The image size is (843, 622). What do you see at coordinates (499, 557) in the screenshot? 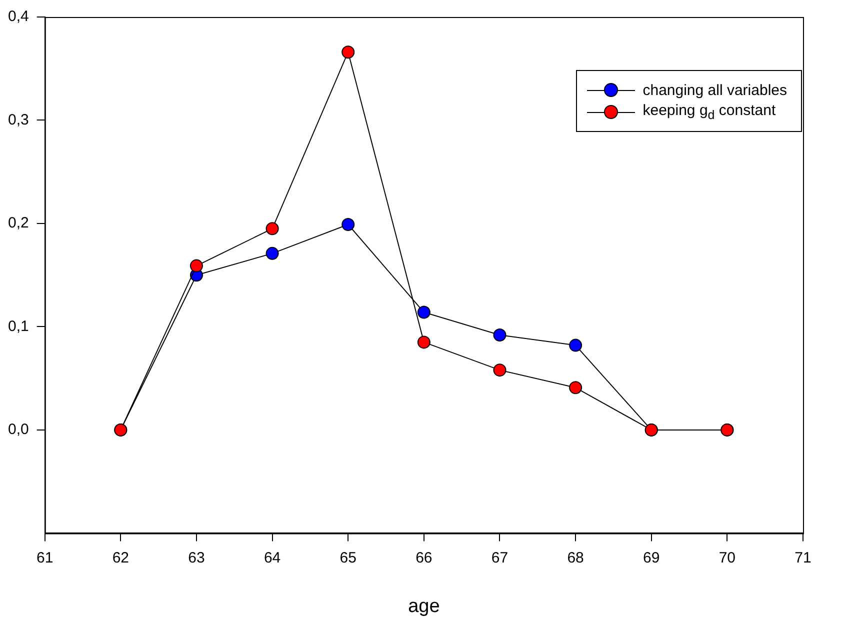
I see `x-tick-label: 67` at bounding box center [499, 557].